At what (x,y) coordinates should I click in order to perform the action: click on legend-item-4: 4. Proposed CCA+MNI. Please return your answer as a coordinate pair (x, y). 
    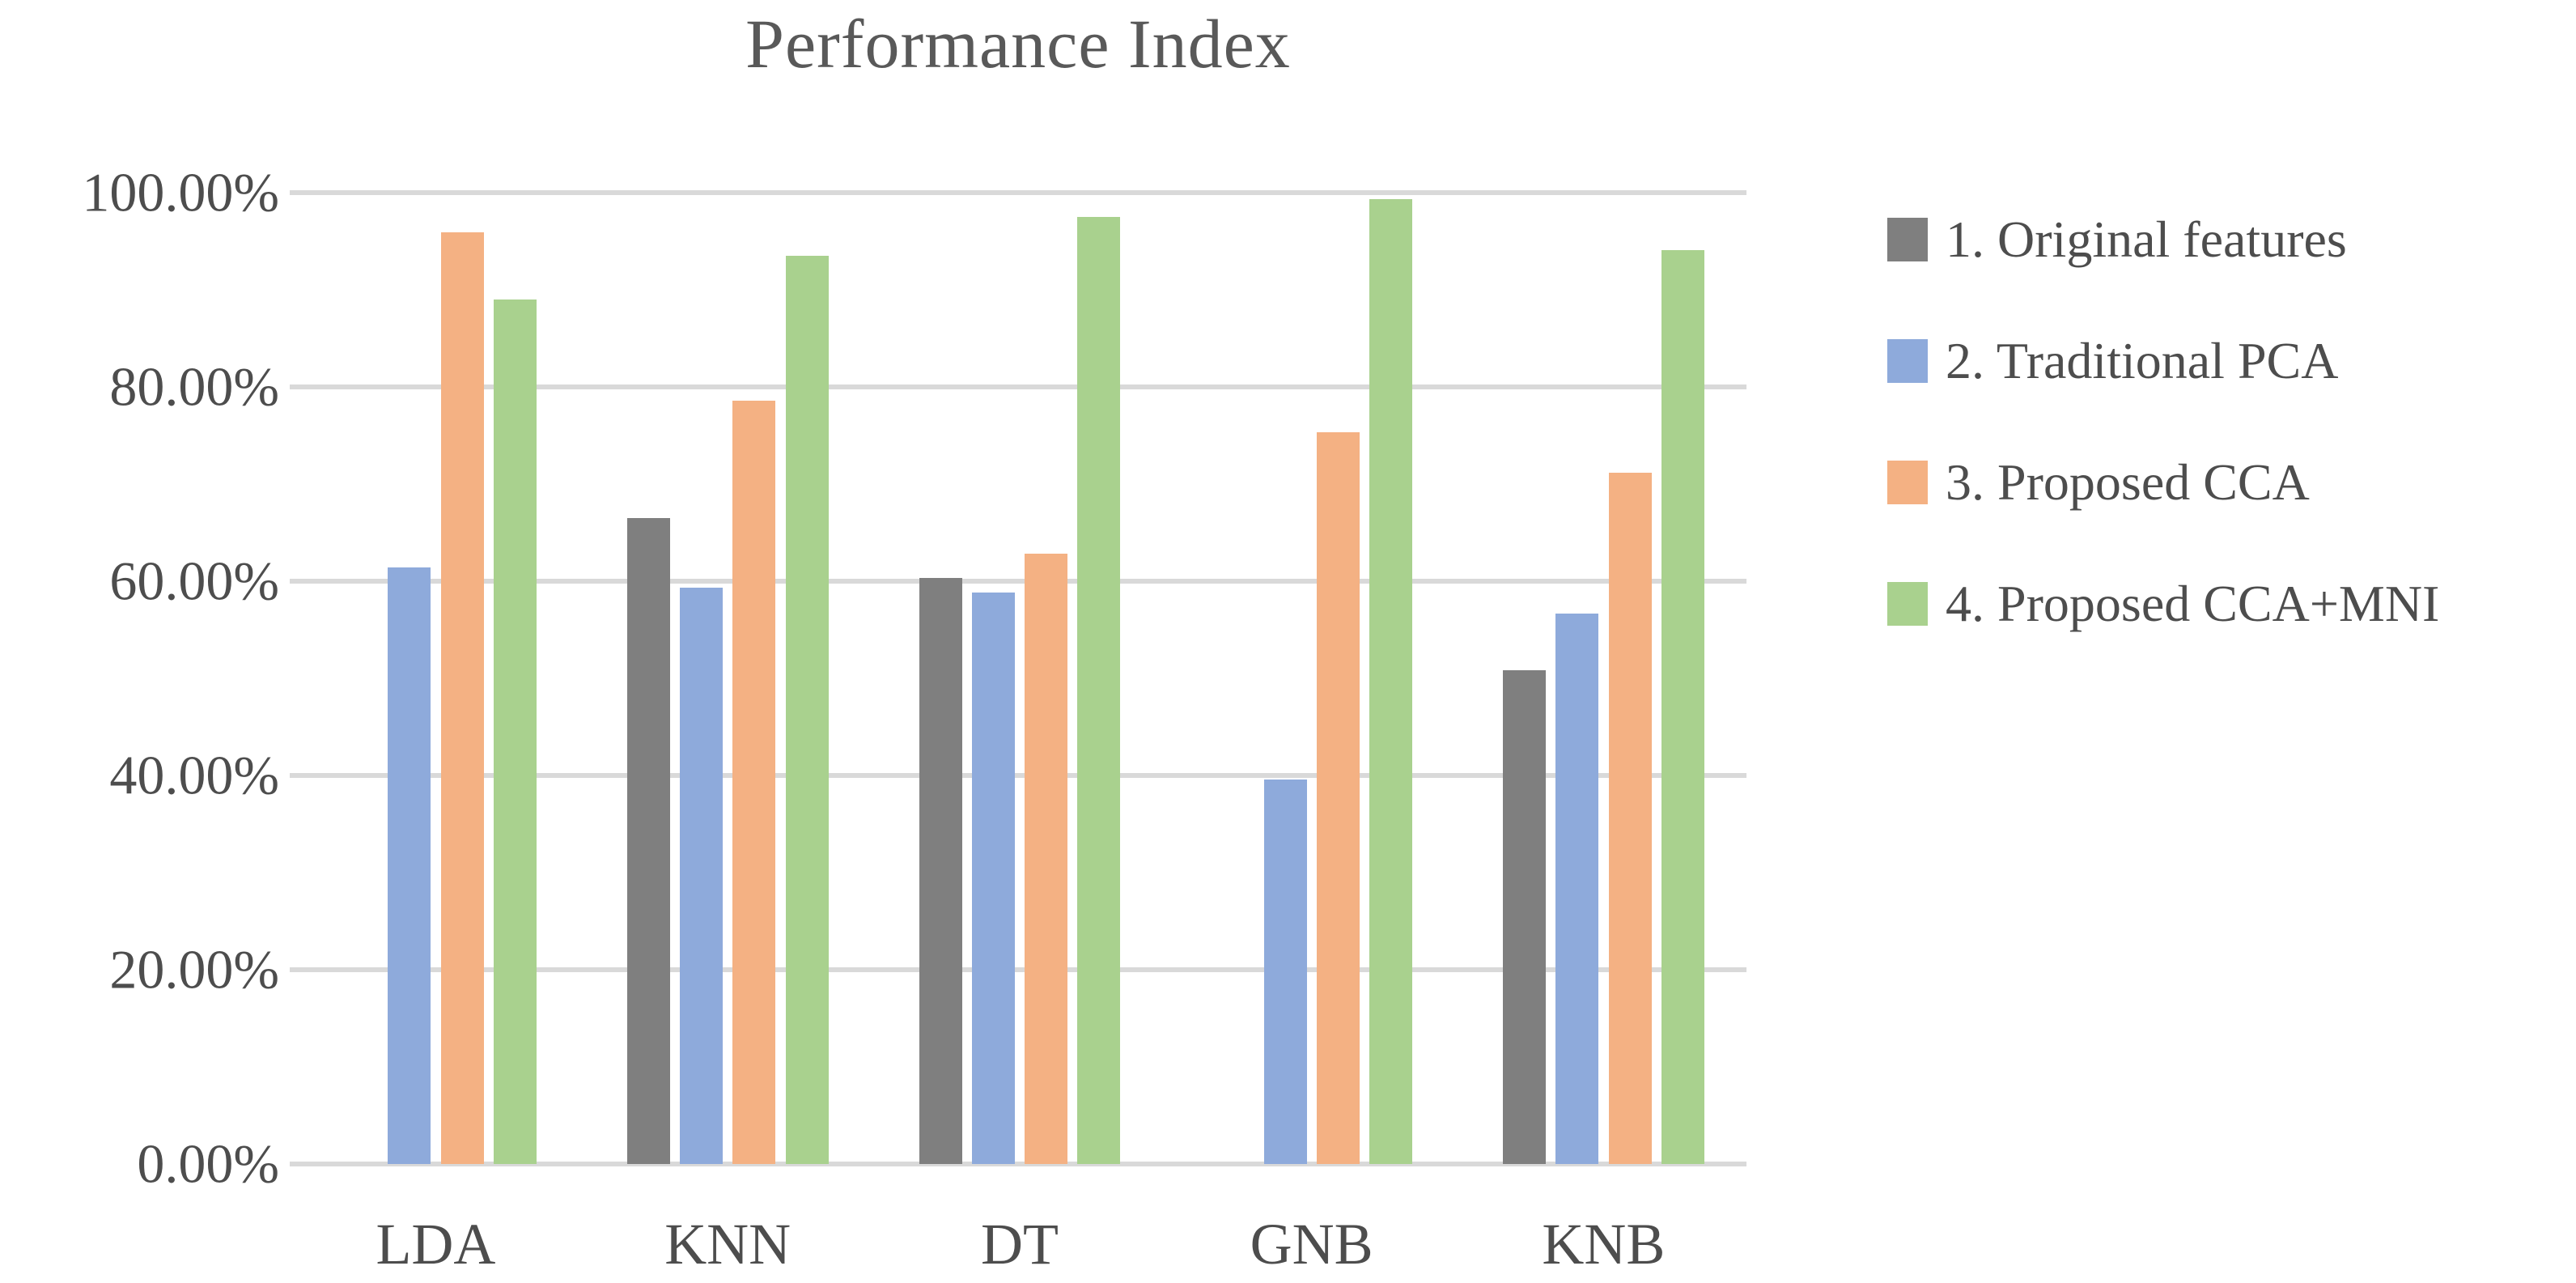
    Looking at the image, I should click on (2163, 604).